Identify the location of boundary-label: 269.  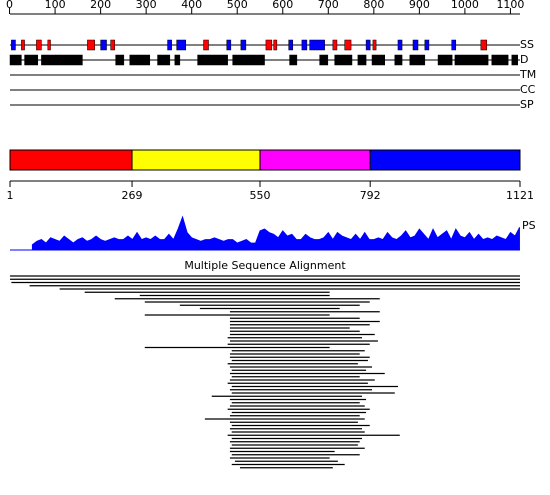
(132, 195).